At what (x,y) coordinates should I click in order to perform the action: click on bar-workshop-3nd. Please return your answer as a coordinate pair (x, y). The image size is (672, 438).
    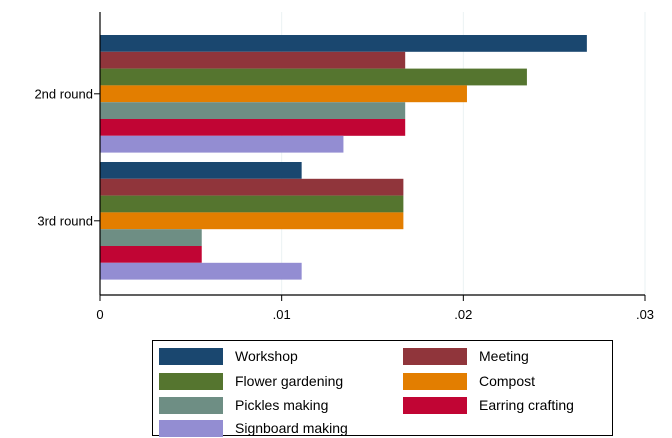
    Looking at the image, I should click on (201, 170).